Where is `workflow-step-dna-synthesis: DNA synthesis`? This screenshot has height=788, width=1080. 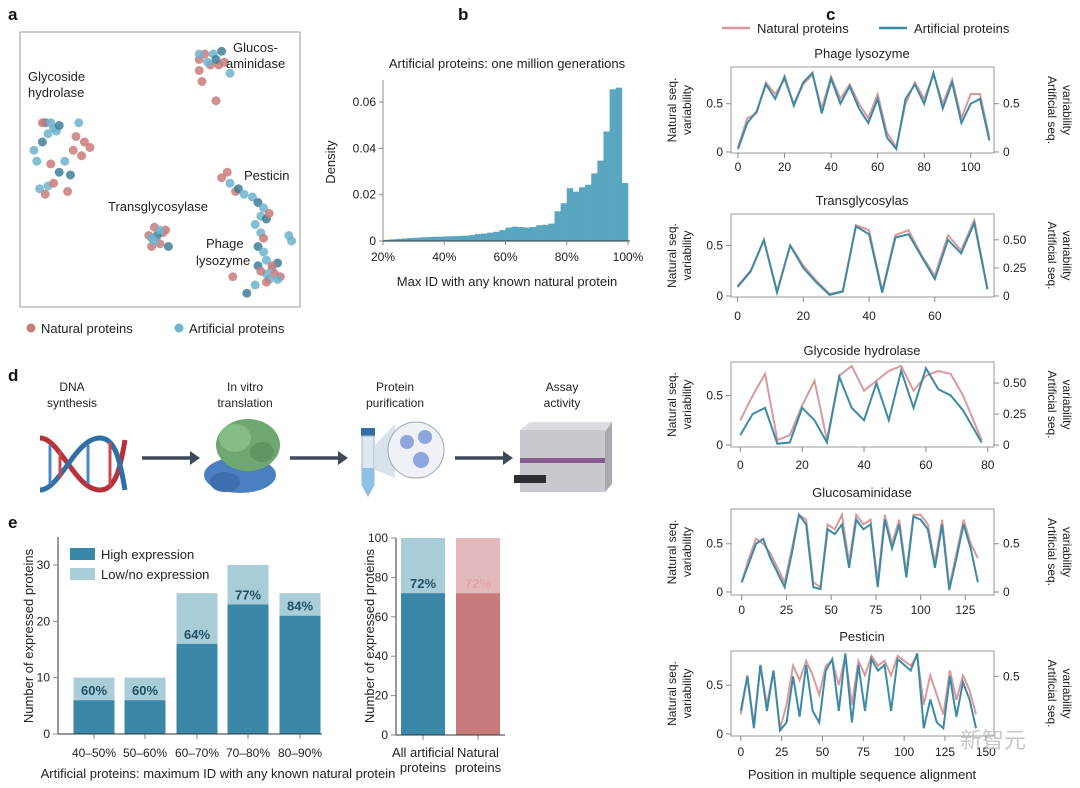 workflow-step-dna-synthesis: DNA synthesis is located at coordinates (83, 436).